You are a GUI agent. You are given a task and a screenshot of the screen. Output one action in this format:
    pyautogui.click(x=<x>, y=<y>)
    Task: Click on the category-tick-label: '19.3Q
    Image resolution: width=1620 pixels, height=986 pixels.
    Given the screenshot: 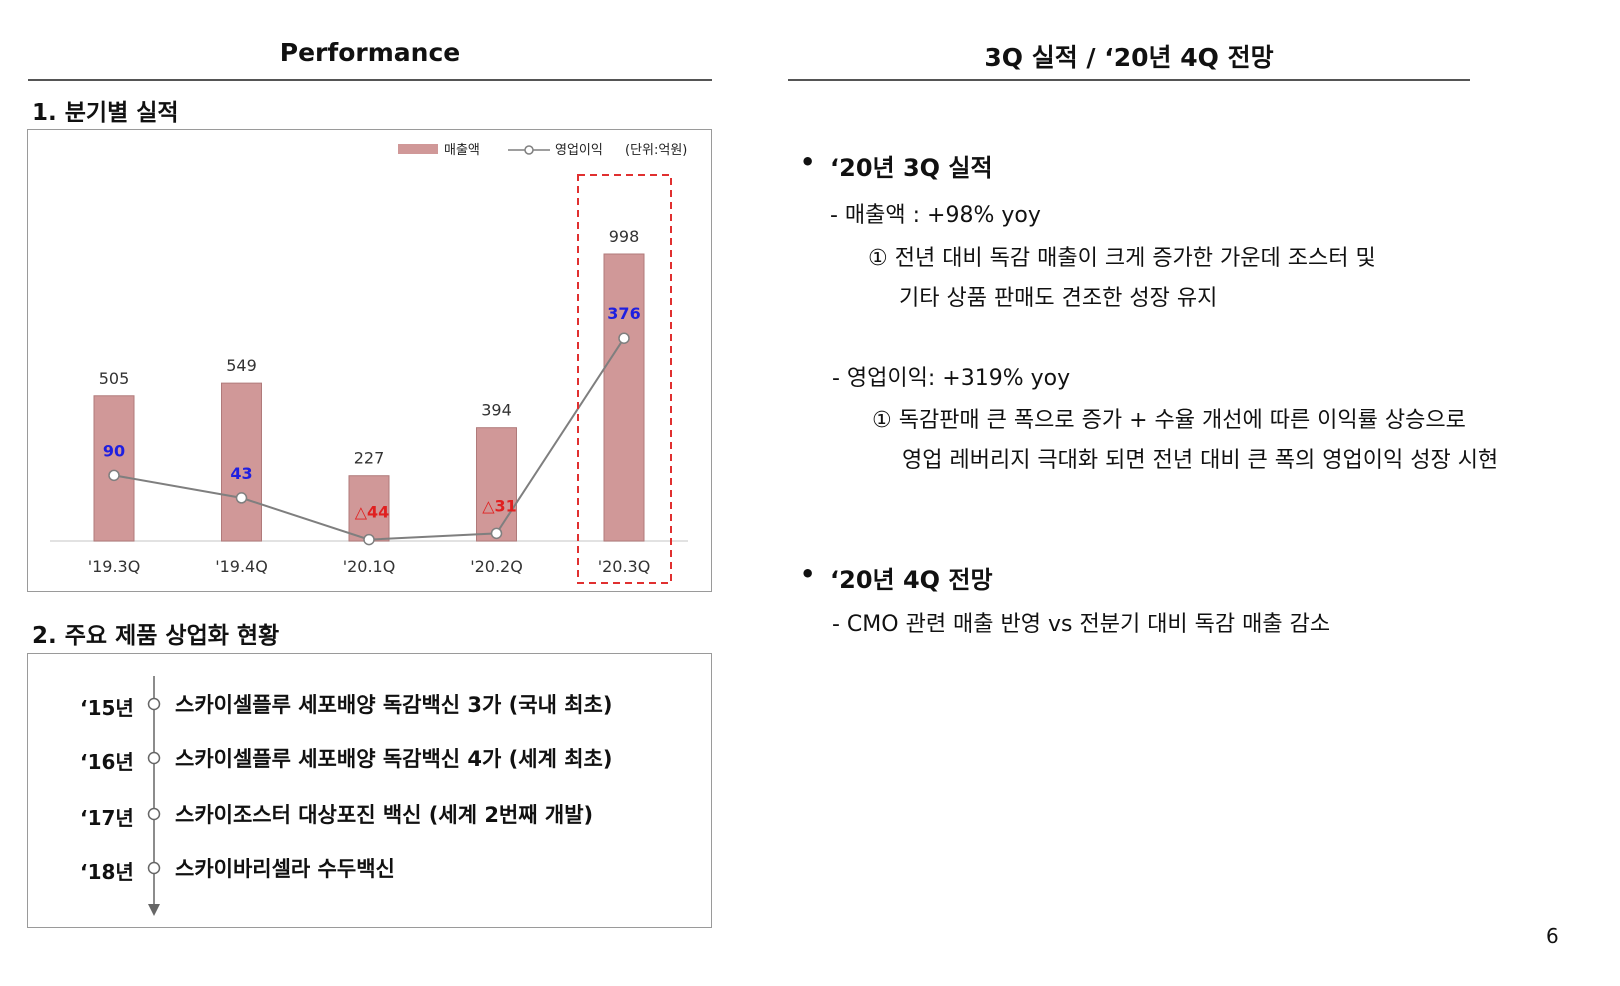 What is the action you would take?
    pyautogui.click(x=114, y=566)
    